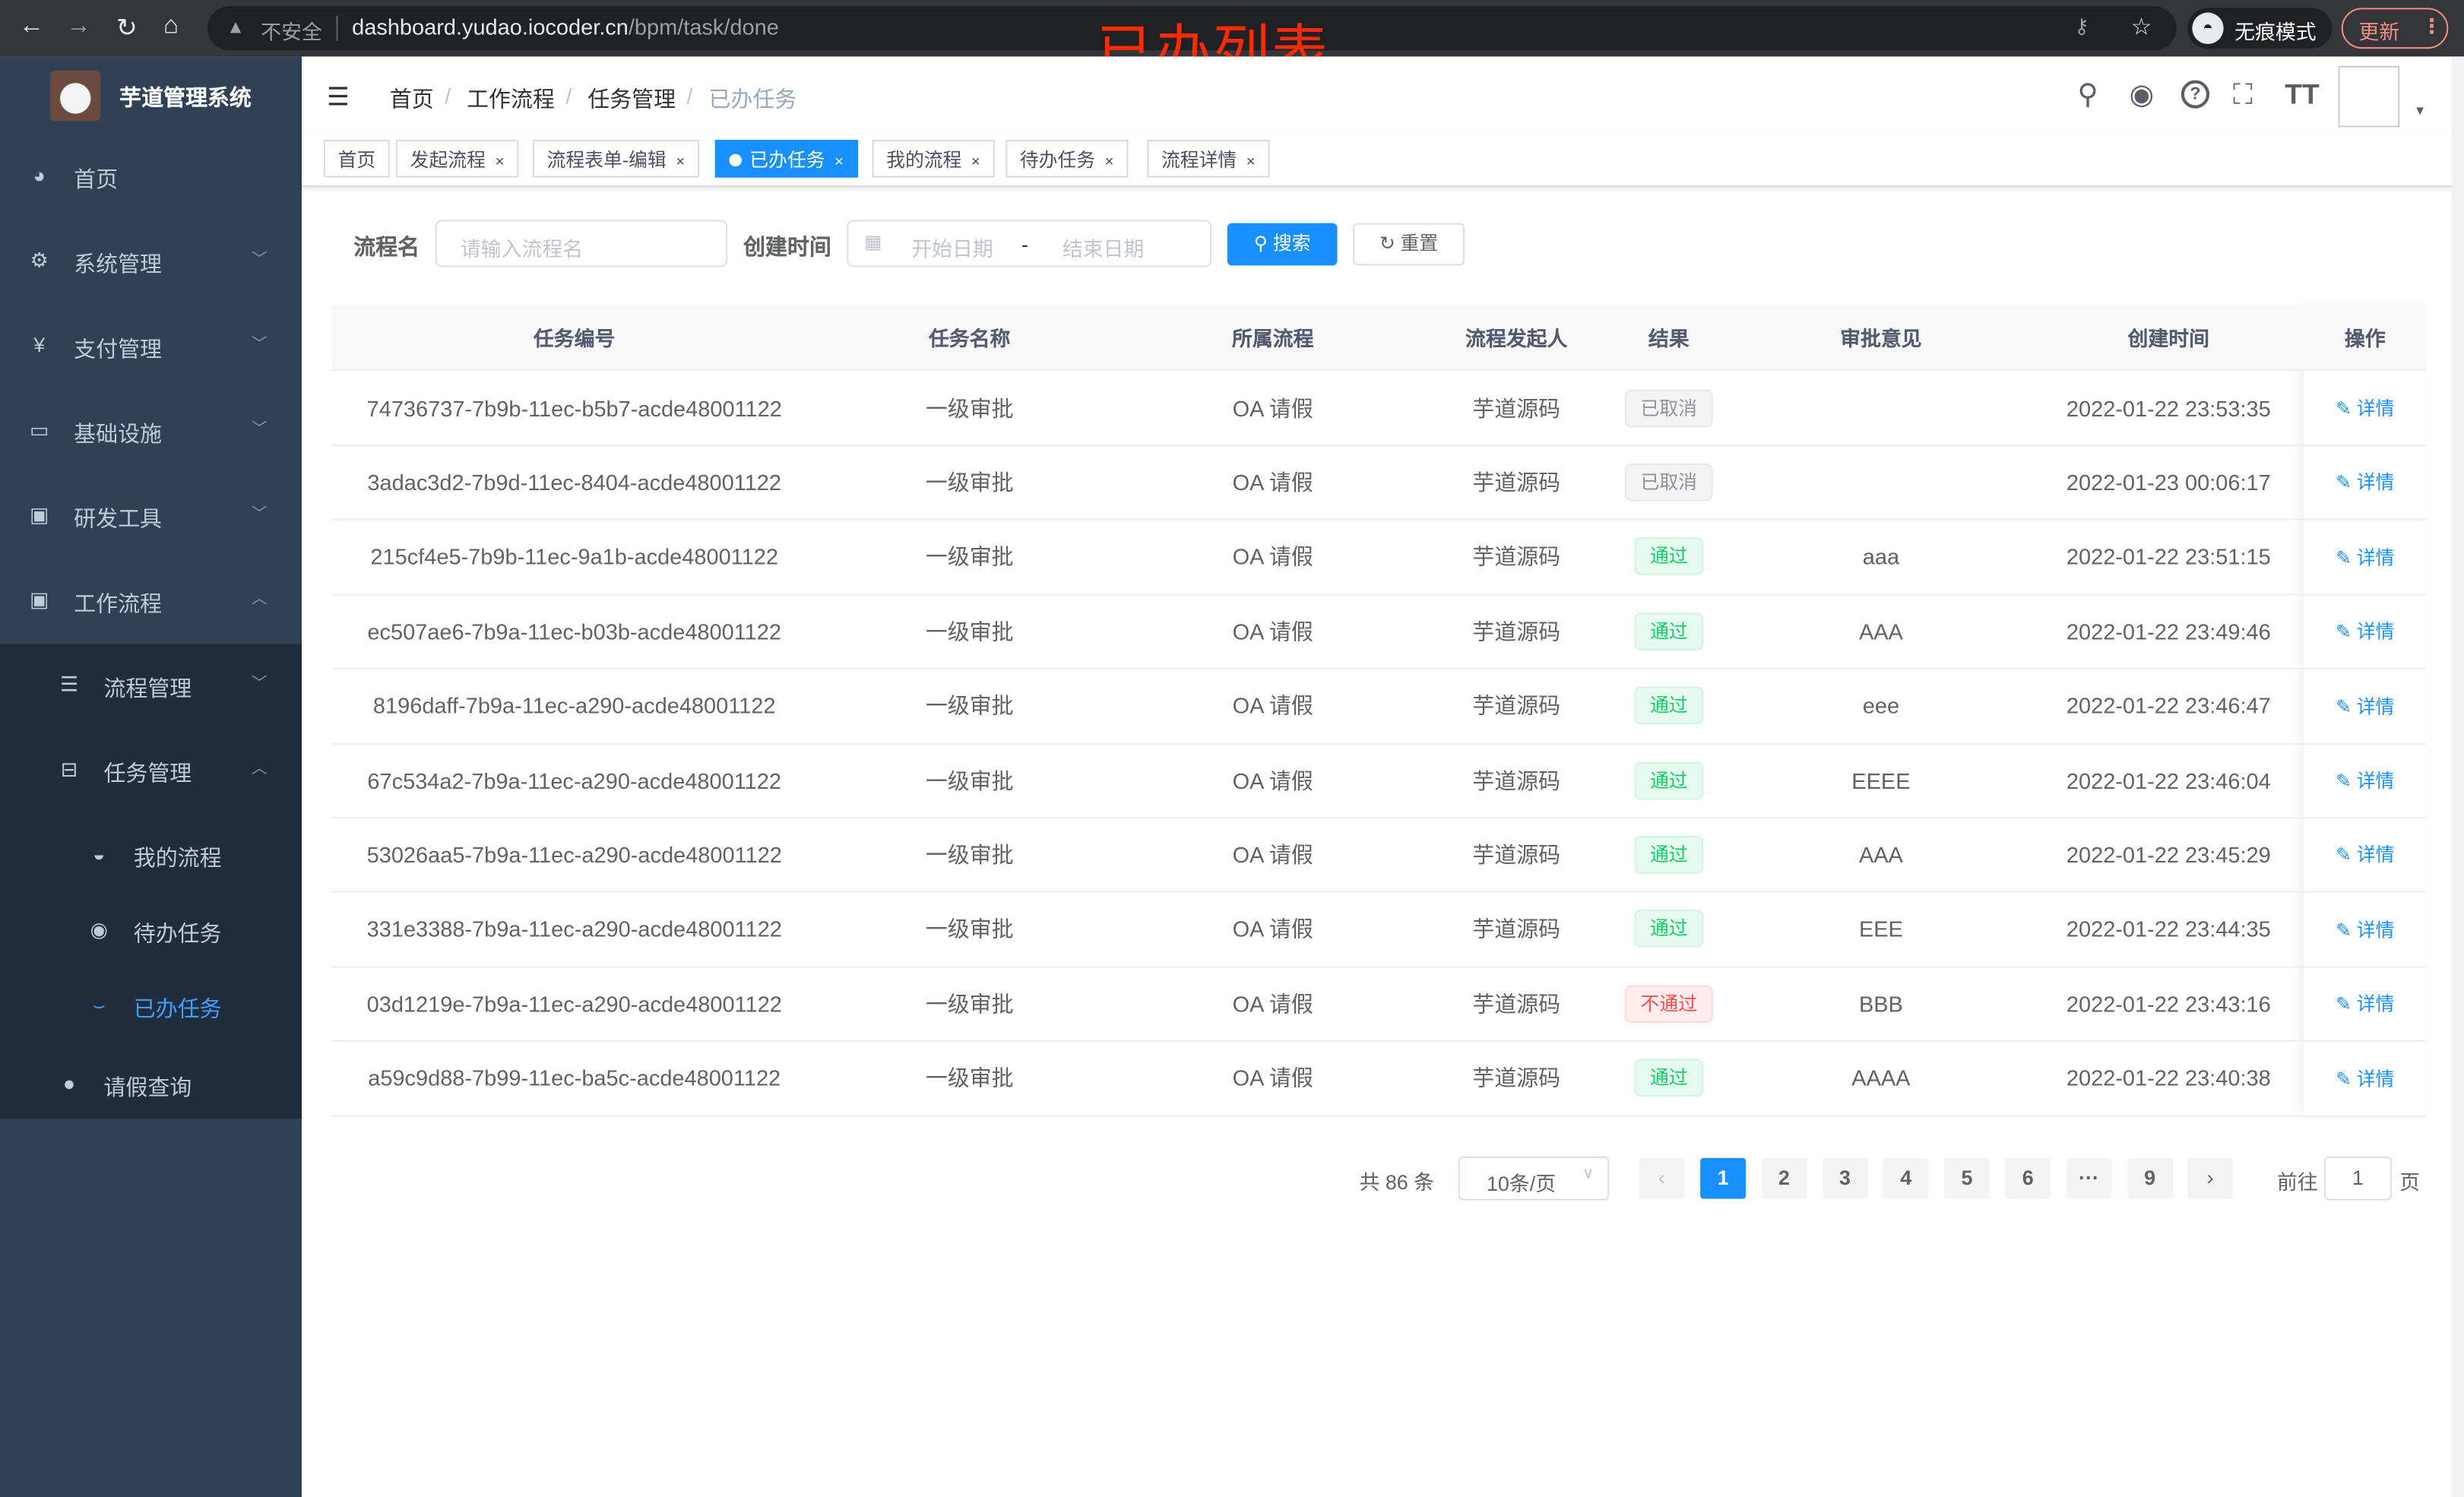 The width and height of the screenshot is (2464, 1497). Describe the element at coordinates (31, 26) in the screenshot. I see `back-icon: ←` at that location.